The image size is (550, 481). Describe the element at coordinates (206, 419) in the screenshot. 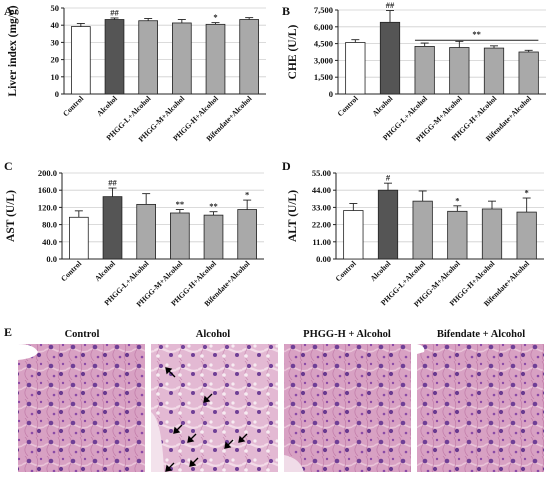

I see `lesion-arrows` at that location.